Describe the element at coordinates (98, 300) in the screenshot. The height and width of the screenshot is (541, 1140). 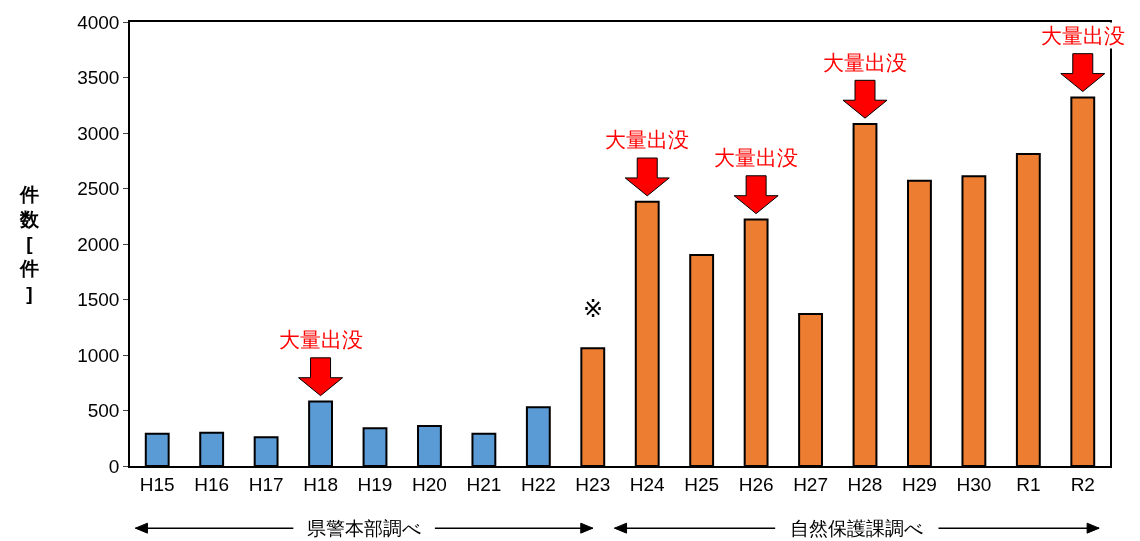
I see `y-tick-label: 1500` at that location.